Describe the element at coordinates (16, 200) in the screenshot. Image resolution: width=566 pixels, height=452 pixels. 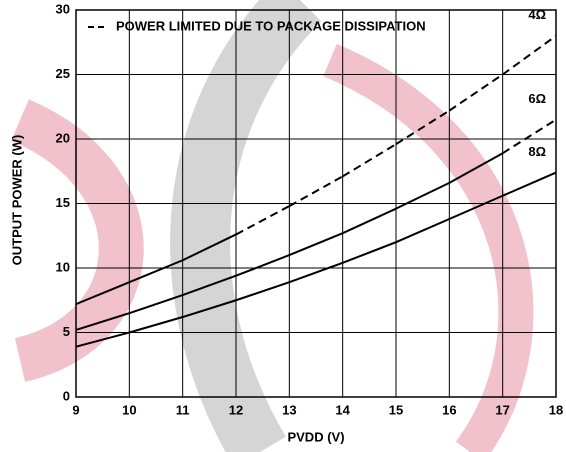
I see `y-axis-label: OUTPUT POWER (W)` at that location.